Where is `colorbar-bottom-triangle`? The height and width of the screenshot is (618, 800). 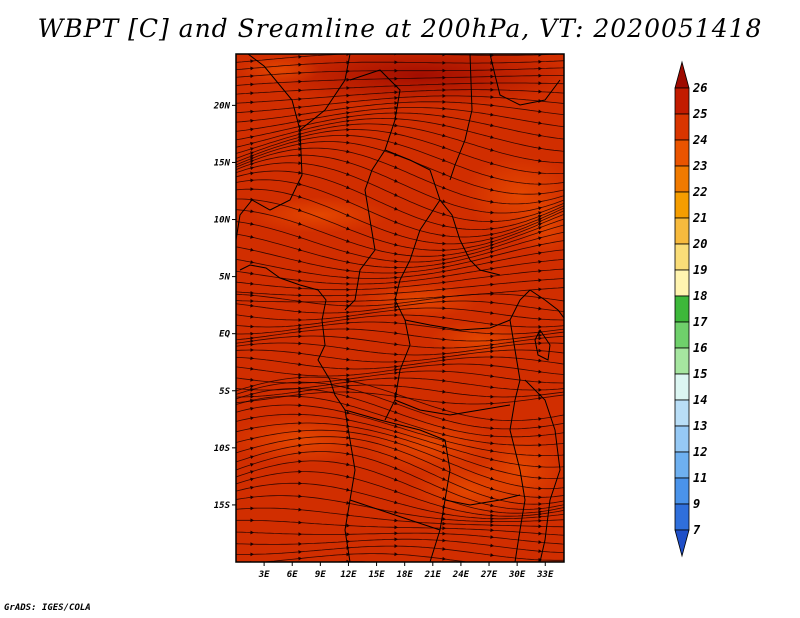 colorbar-bottom-triangle is located at coordinates (682, 543).